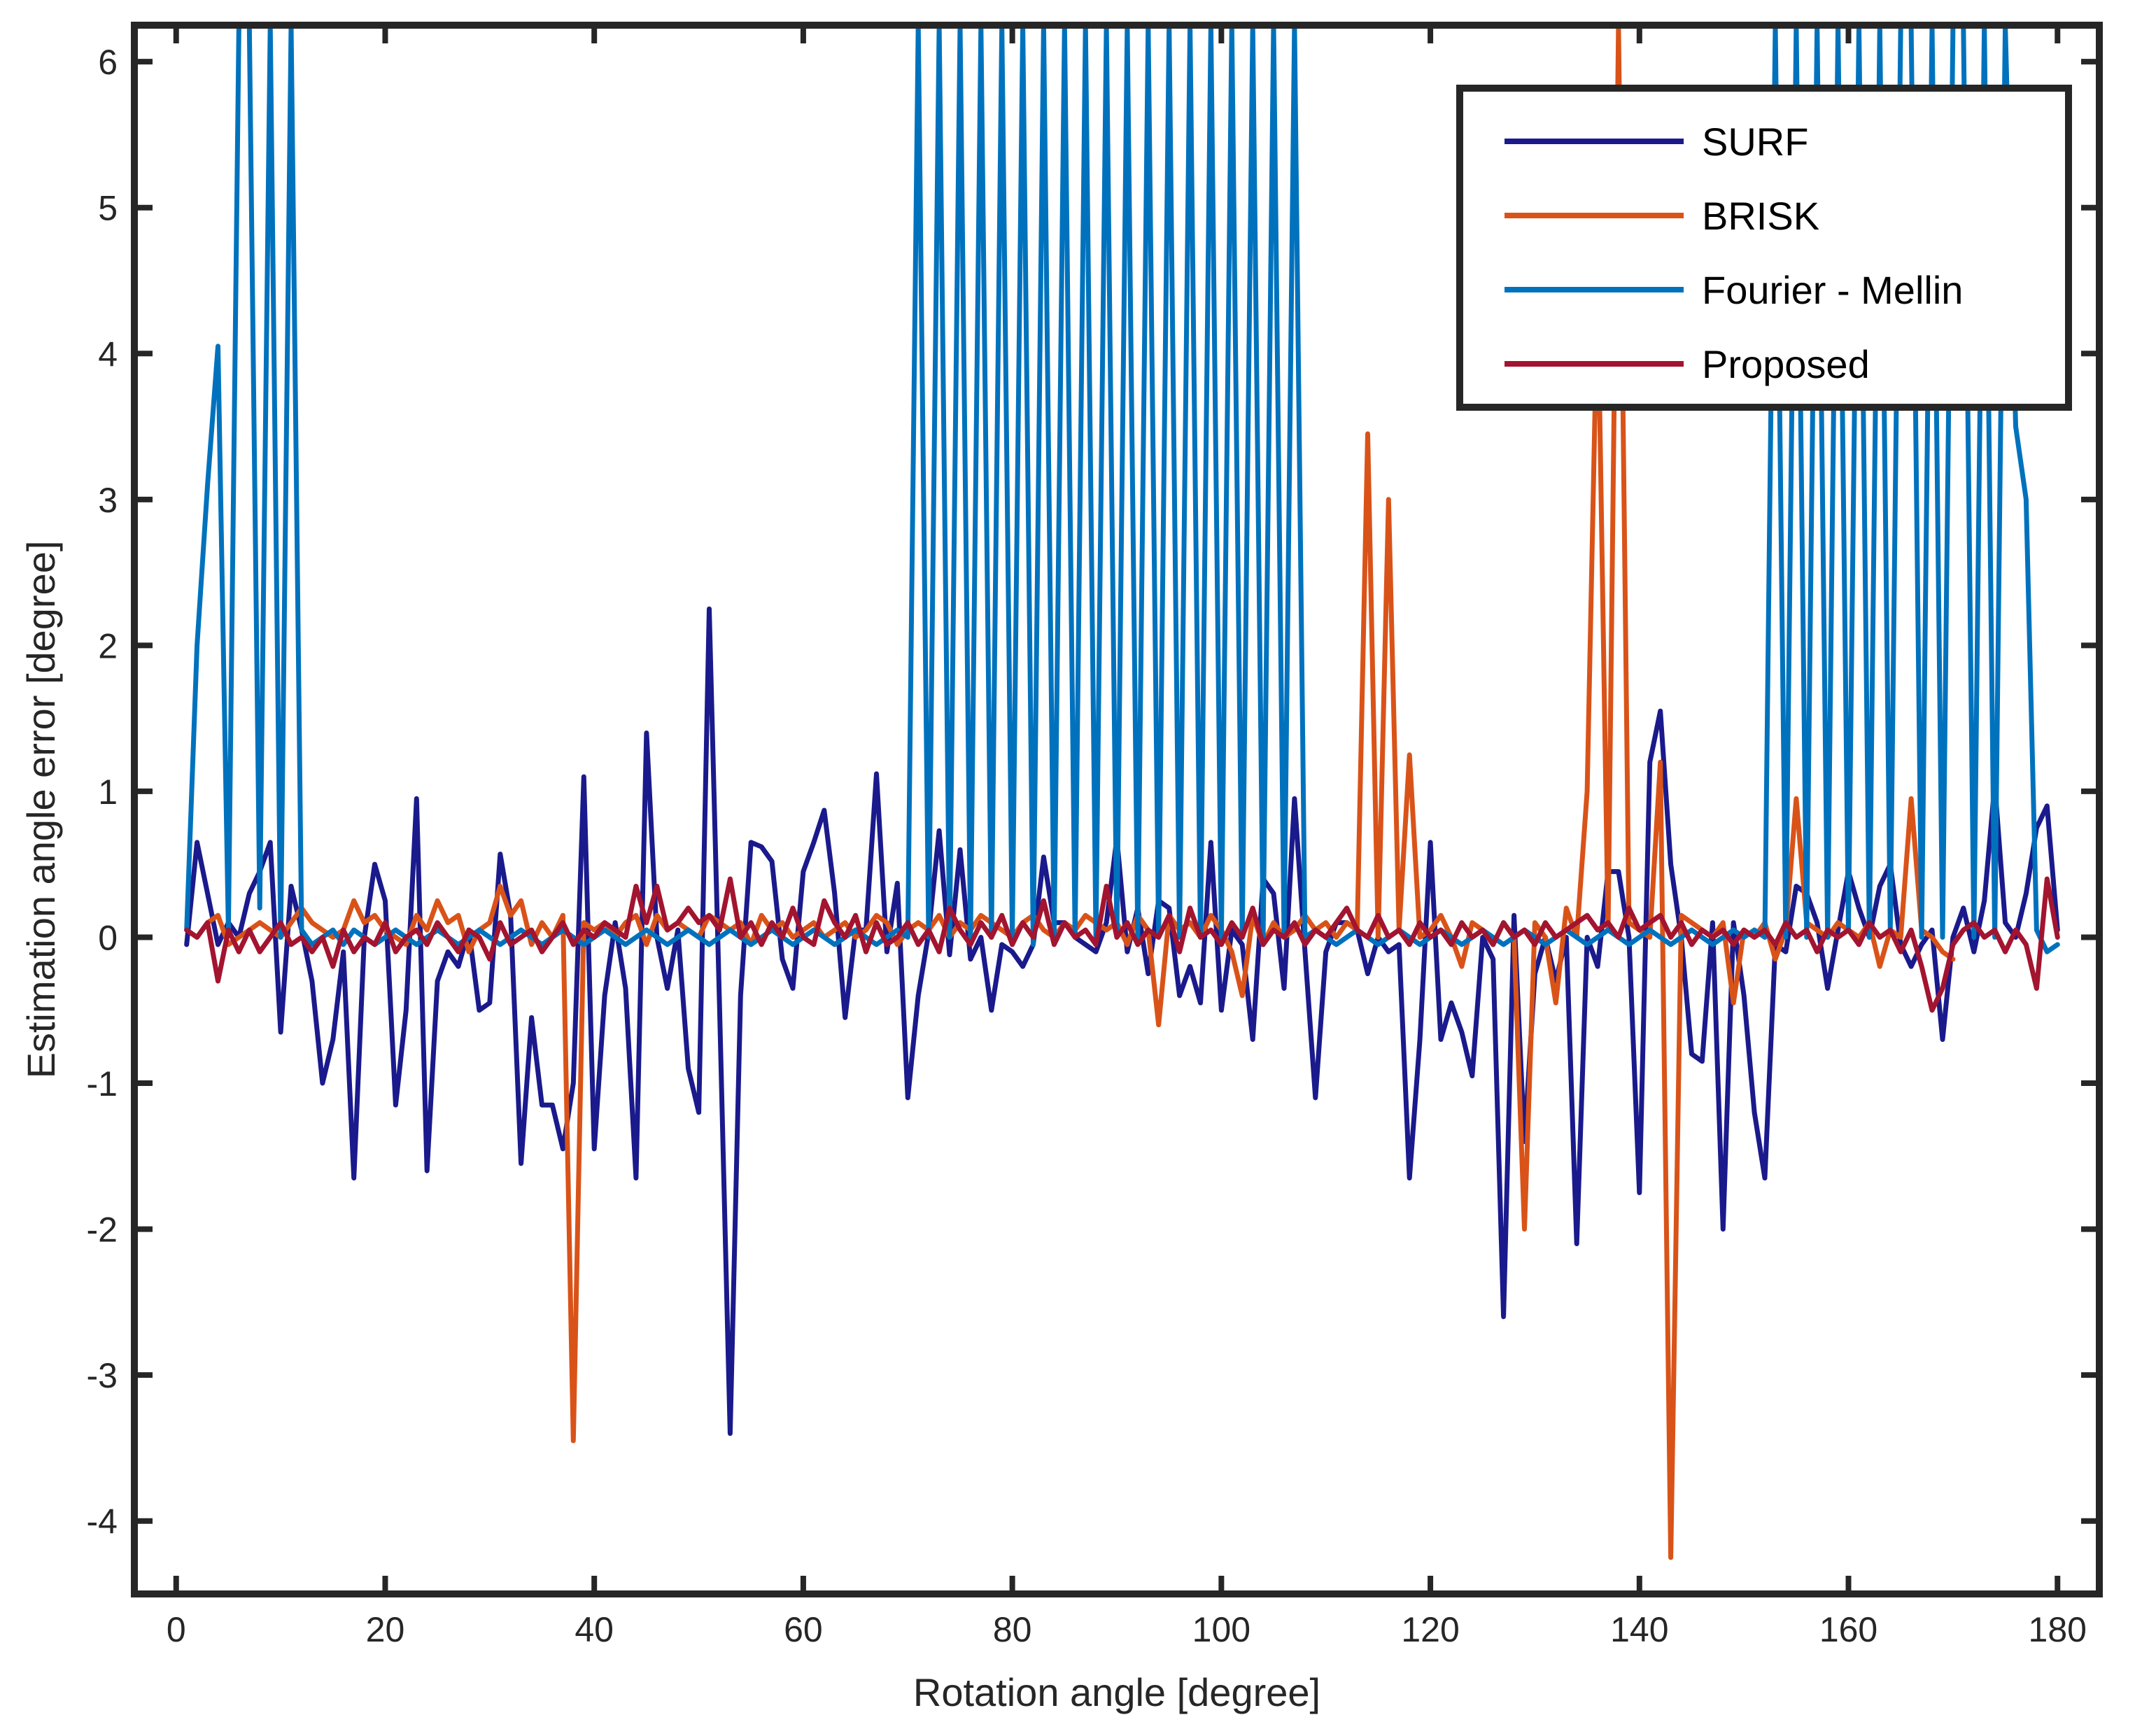 The width and height of the screenshot is (2135, 1736). What do you see at coordinates (803, 1629) in the screenshot?
I see `x-tick-label: 60` at bounding box center [803, 1629].